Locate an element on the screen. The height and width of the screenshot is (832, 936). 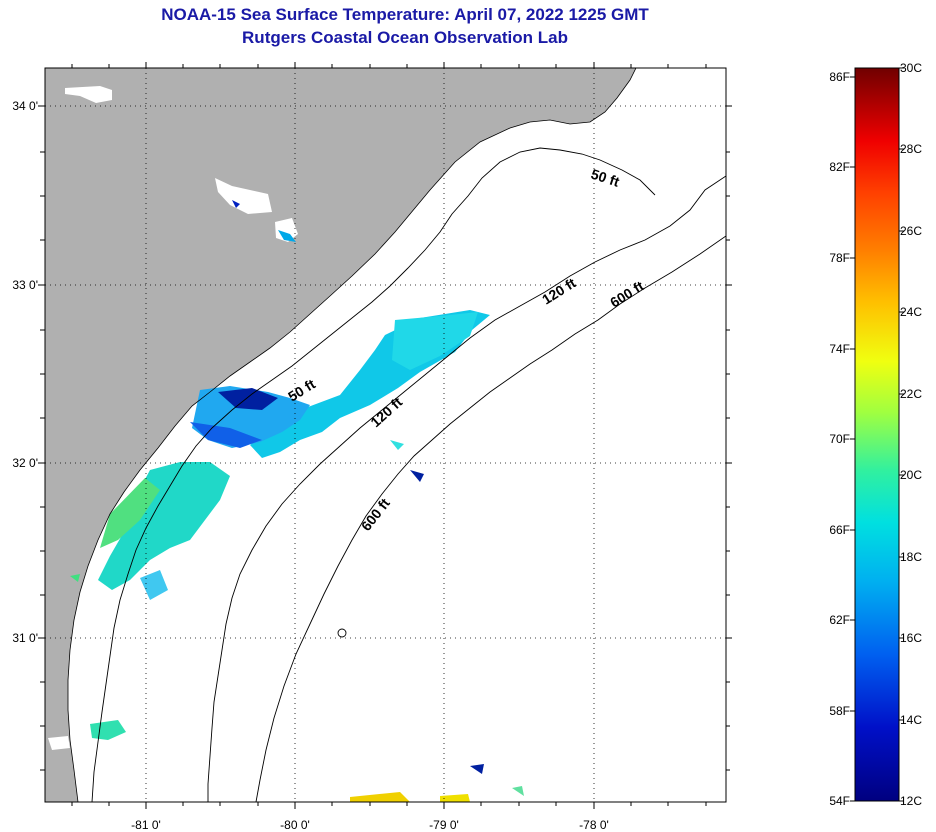
lat-label-31: 31 0' is located at coordinates (25, 638).